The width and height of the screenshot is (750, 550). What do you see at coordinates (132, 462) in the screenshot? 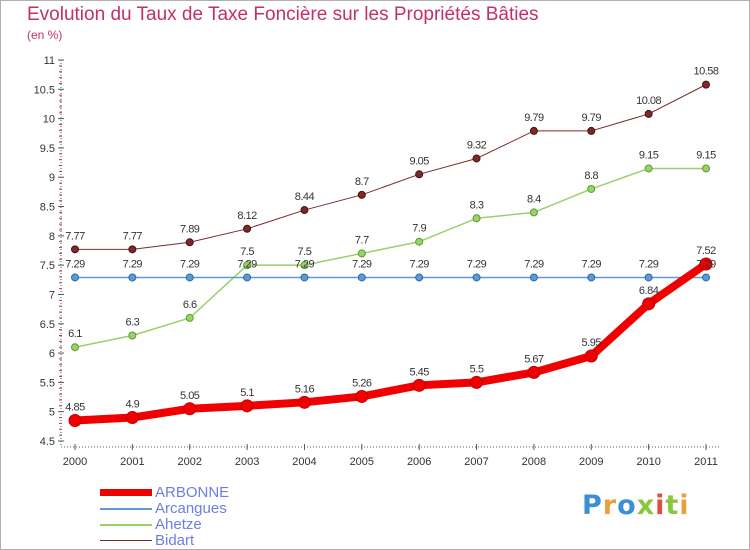
I see `x-tick-label: 2001` at bounding box center [132, 462].